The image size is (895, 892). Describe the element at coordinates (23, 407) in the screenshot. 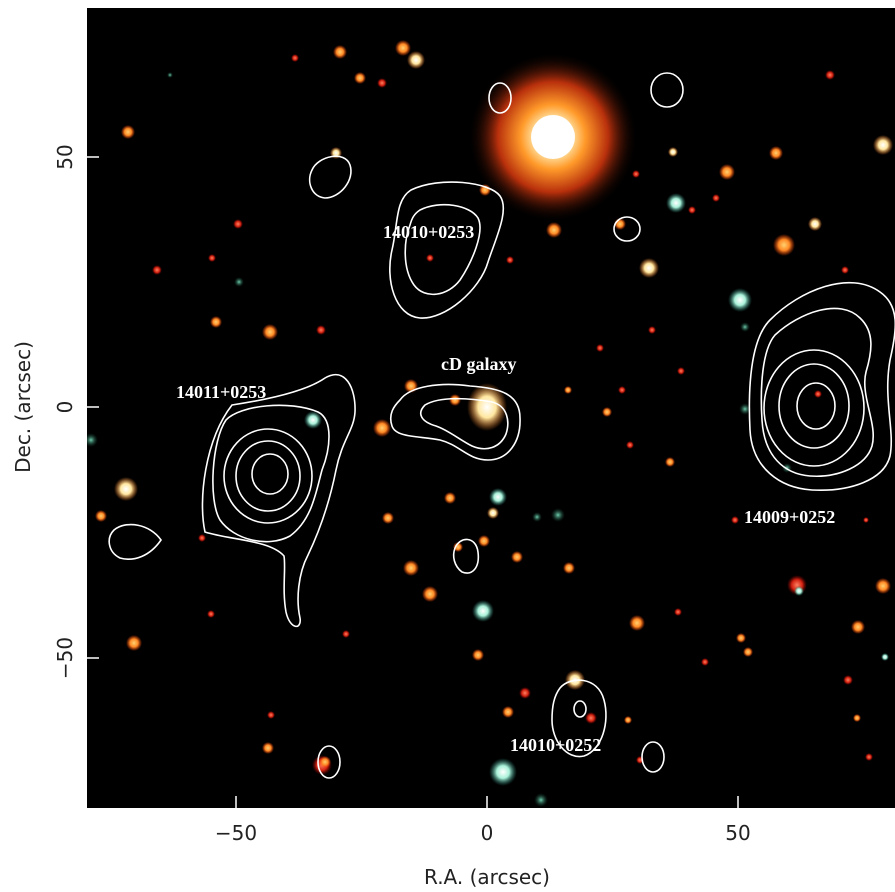

I see `y-axis-label: Dec. (arcsec)` at that location.